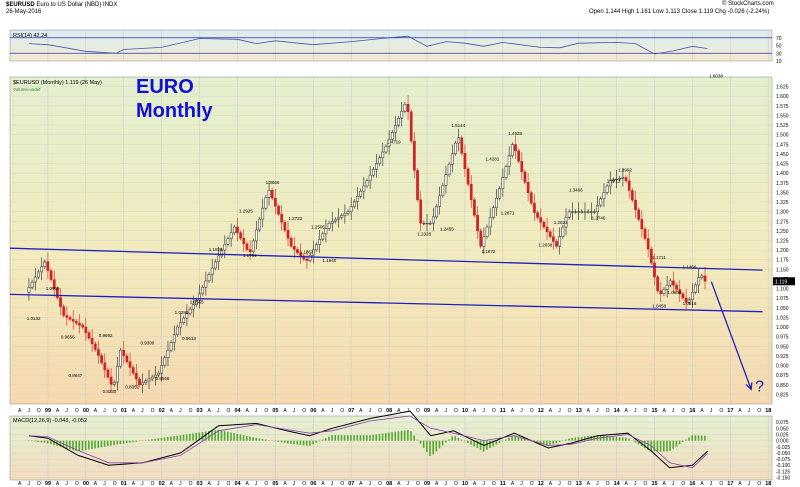 This screenshot has height=487, width=800. What do you see at coordinates (782, 184) in the screenshot?
I see `price-tick-label: 1.375` at bounding box center [782, 184].